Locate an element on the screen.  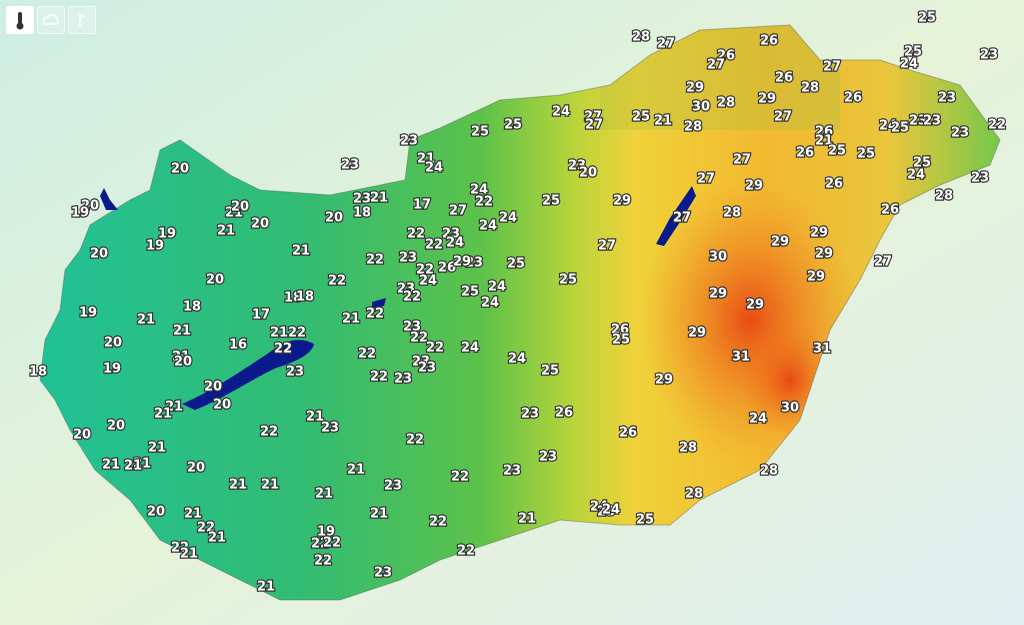
temperature-label: 17 is located at coordinates (261, 315).